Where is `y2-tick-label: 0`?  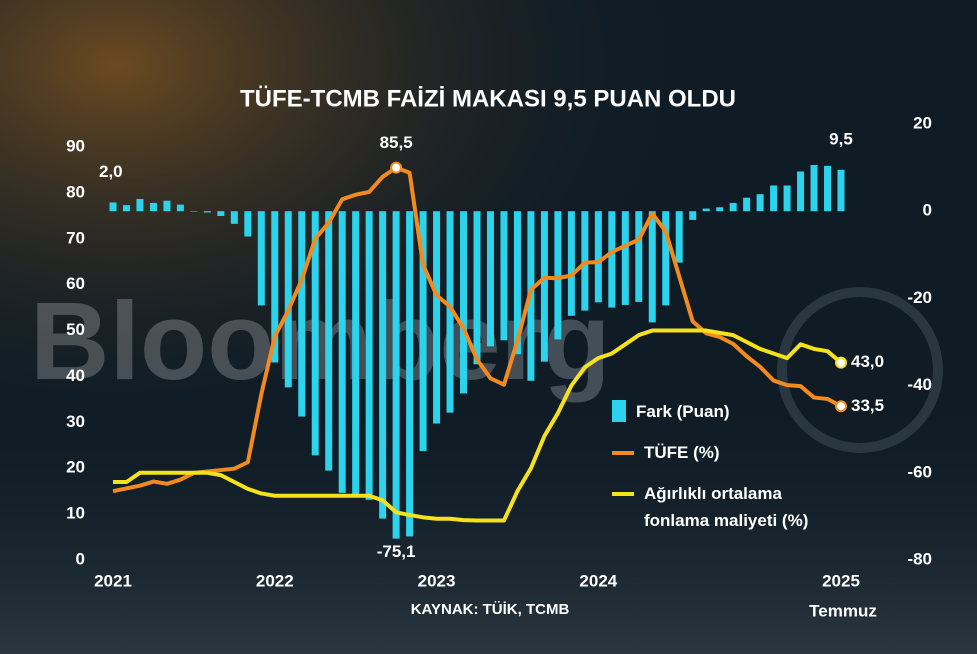 y2-tick-label: 0 is located at coordinates (927, 210).